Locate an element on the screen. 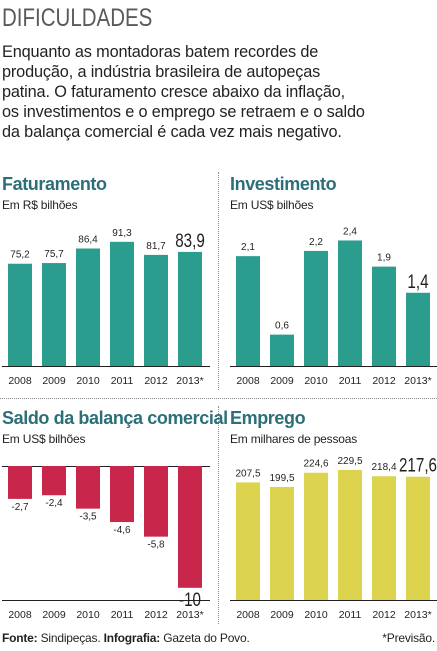  data-label: -2,4 is located at coordinates (54, 503).